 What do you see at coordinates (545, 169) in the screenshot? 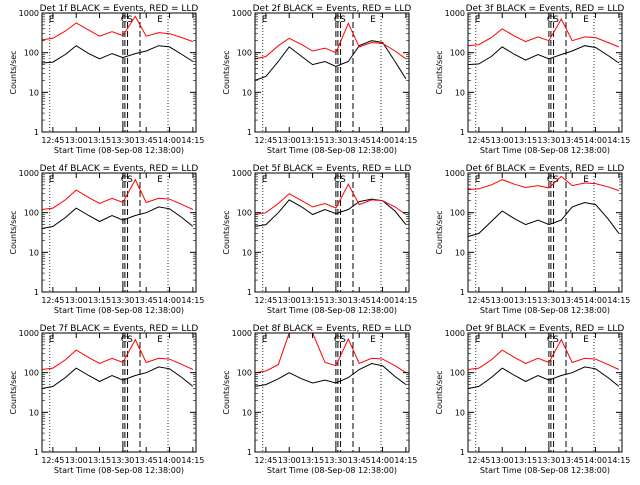
I see `panel-title: Det 6f BLACK = Events, RED = LLD` at bounding box center [545, 169].